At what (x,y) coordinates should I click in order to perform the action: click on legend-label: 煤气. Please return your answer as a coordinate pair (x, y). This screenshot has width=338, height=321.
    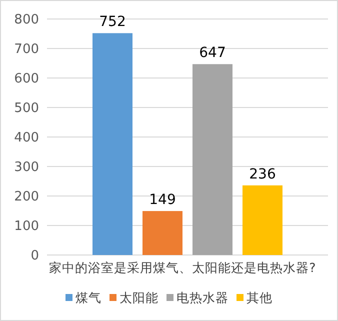
    Looking at the image, I should click on (89, 297).